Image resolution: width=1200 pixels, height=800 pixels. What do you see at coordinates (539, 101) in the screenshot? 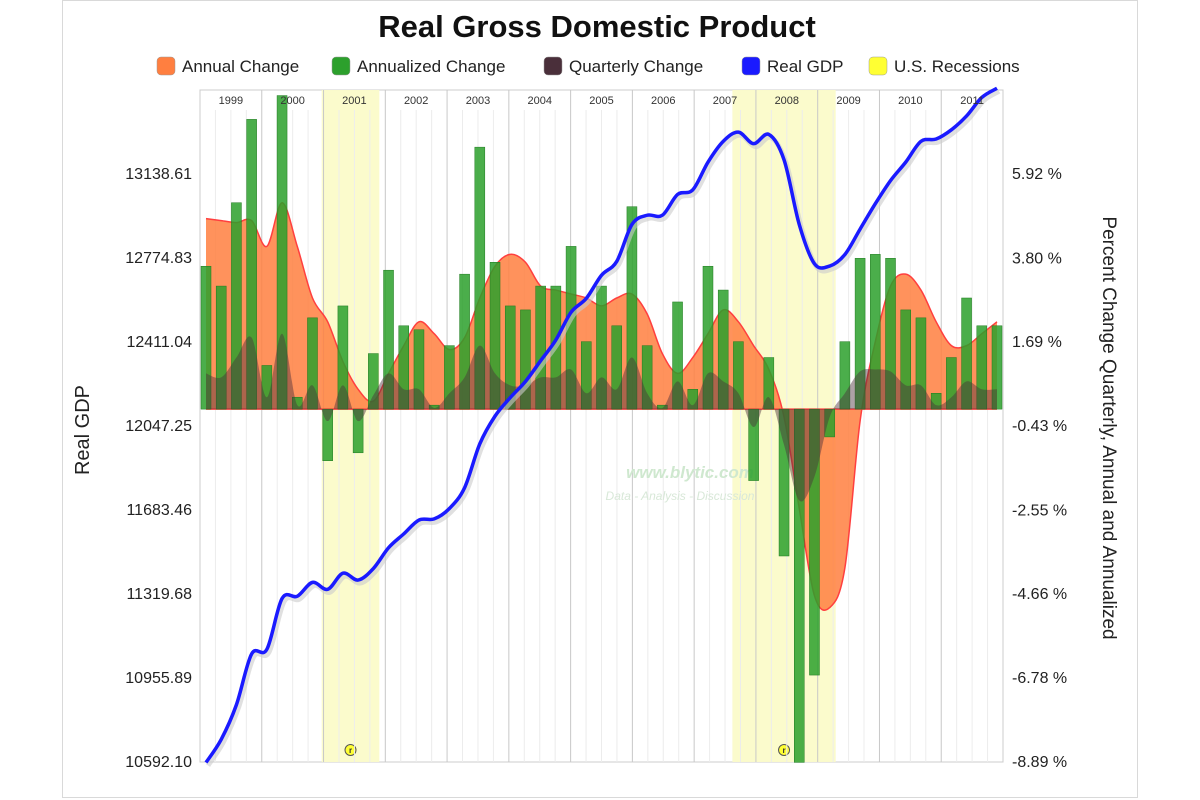
I see `year-label: 2004` at bounding box center [539, 101].